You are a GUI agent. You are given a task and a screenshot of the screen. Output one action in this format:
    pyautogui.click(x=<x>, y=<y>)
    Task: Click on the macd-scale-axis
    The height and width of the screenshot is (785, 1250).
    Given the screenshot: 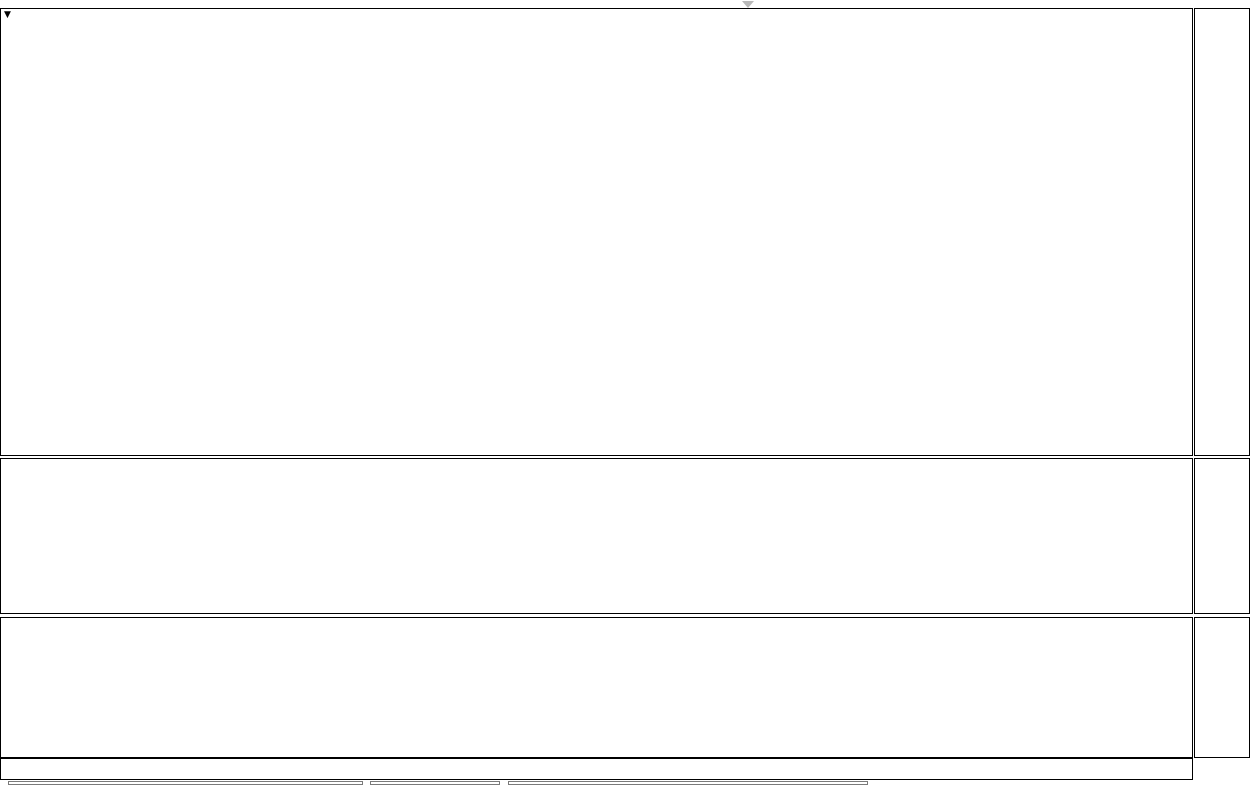 What is the action you would take?
    pyautogui.click(x=1222, y=536)
    